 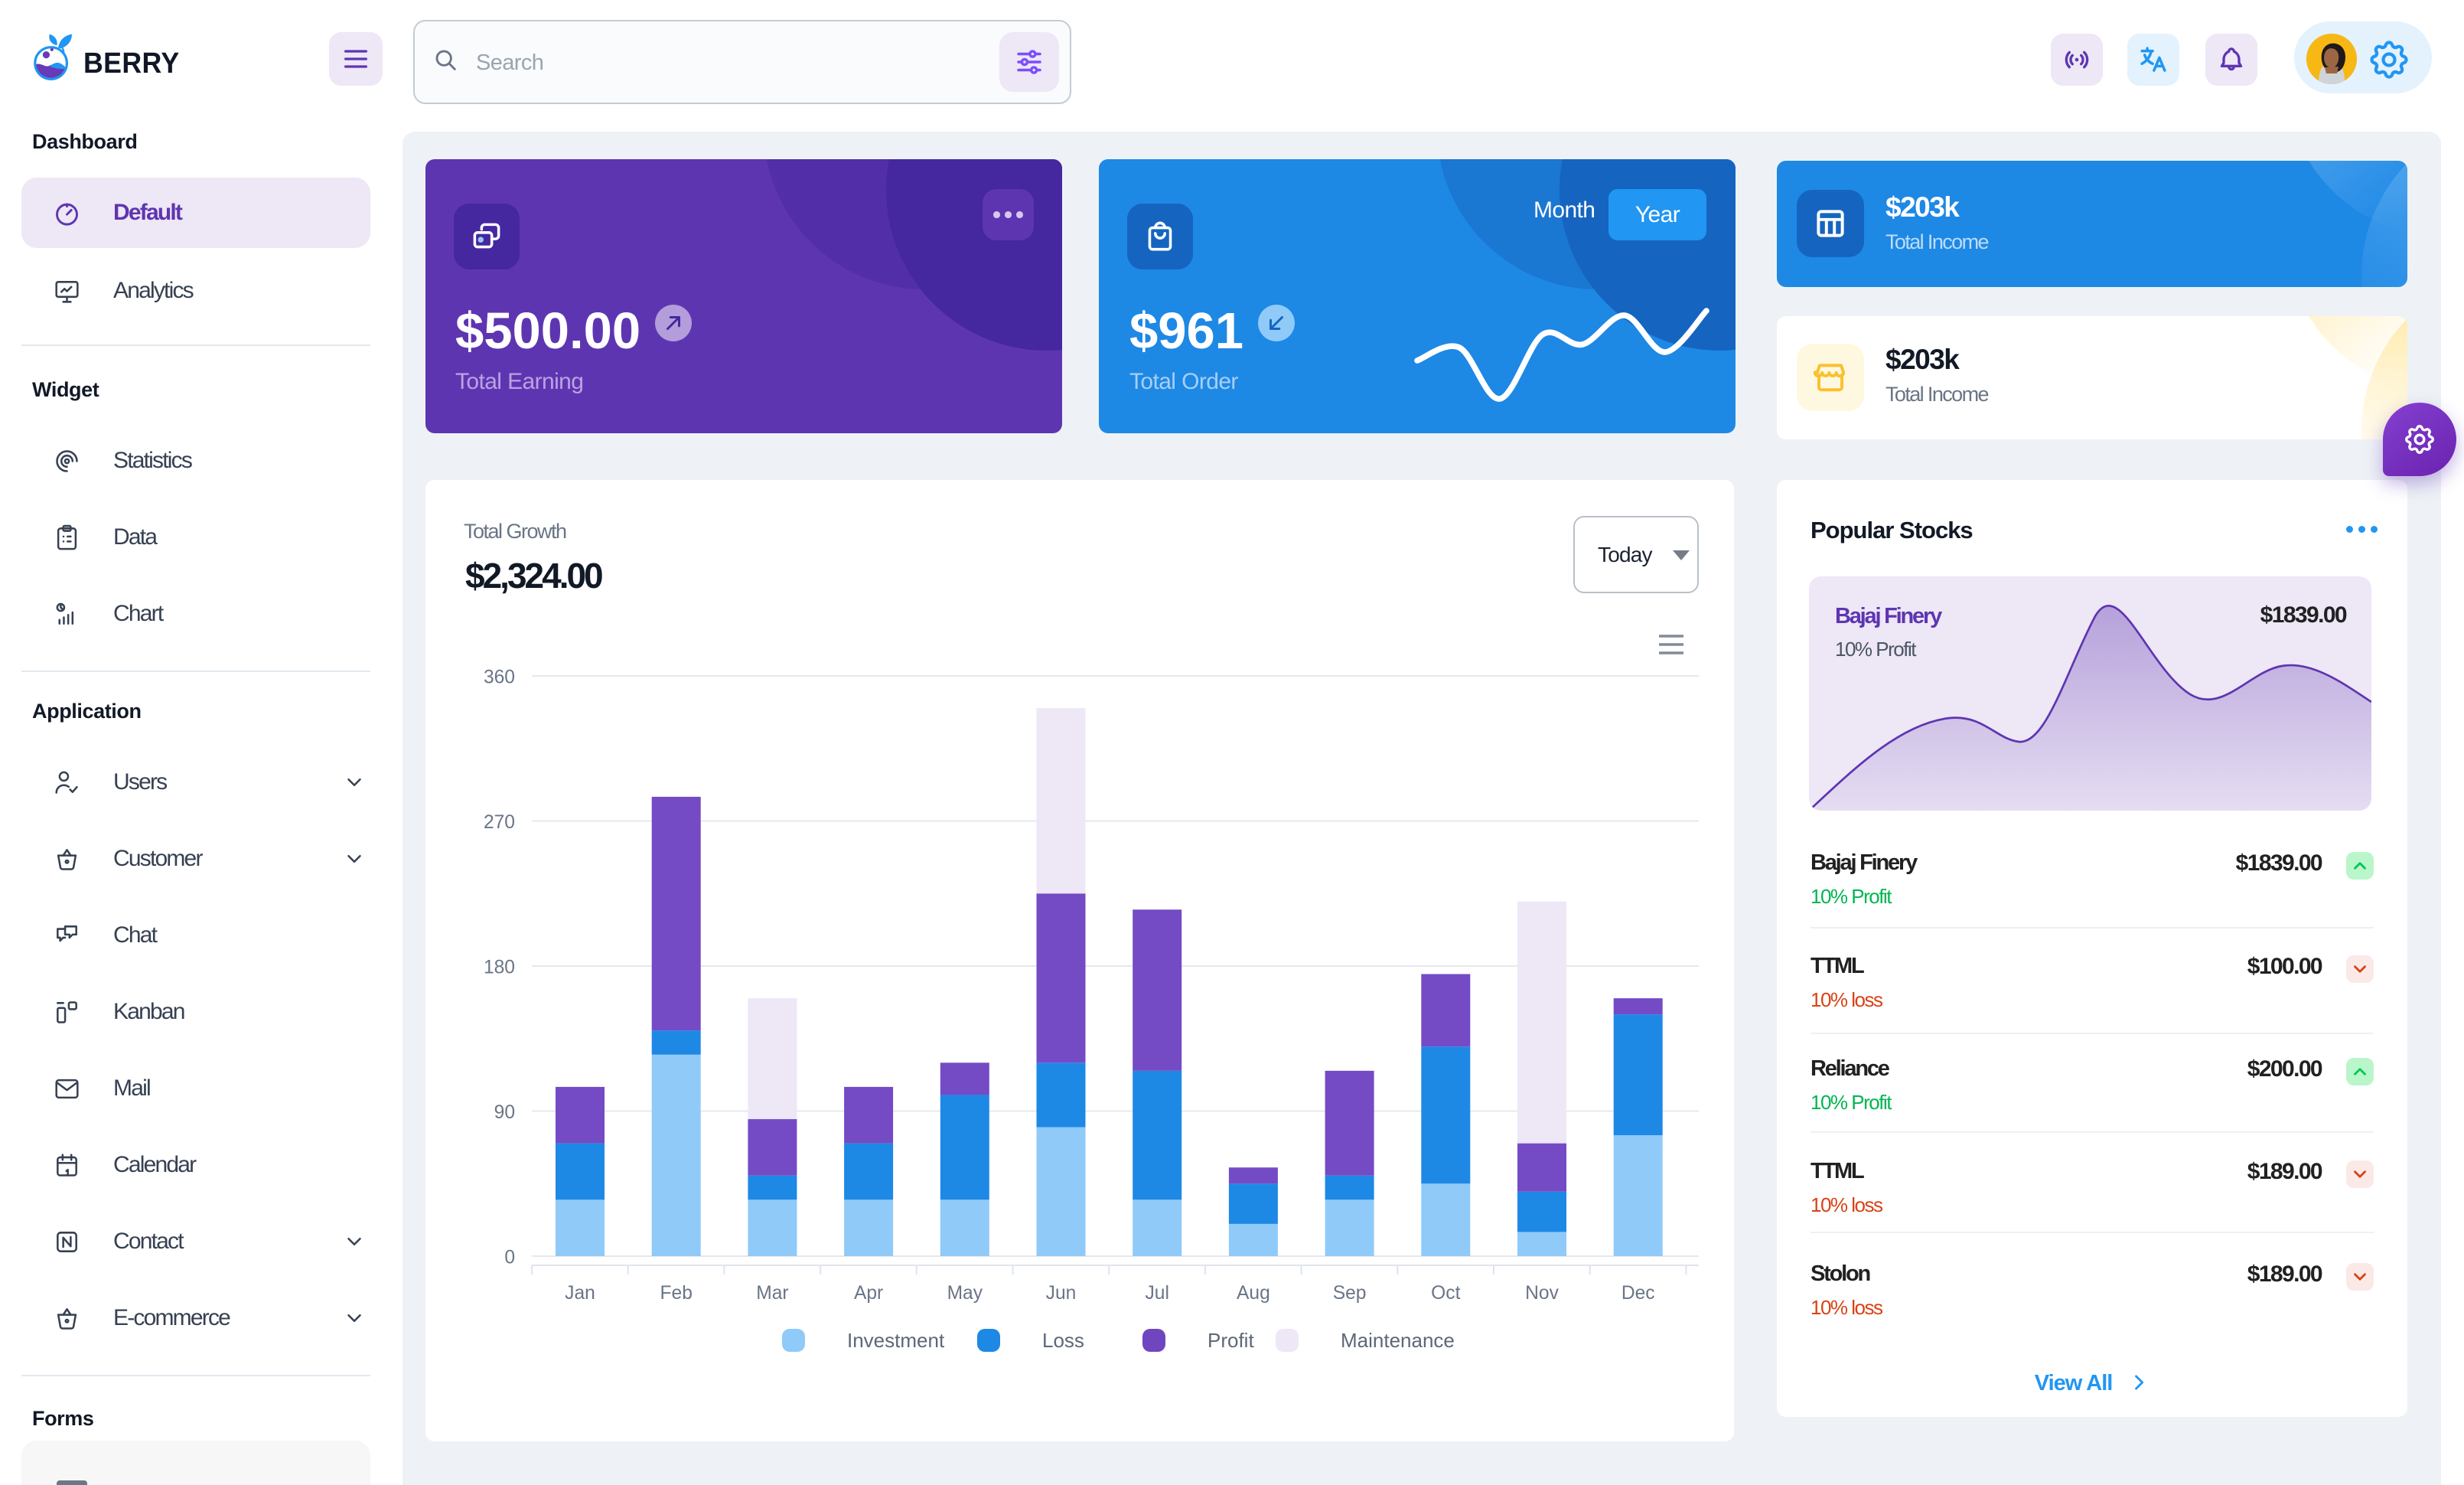 I want to click on svg-text: May, so click(x=965, y=1293).